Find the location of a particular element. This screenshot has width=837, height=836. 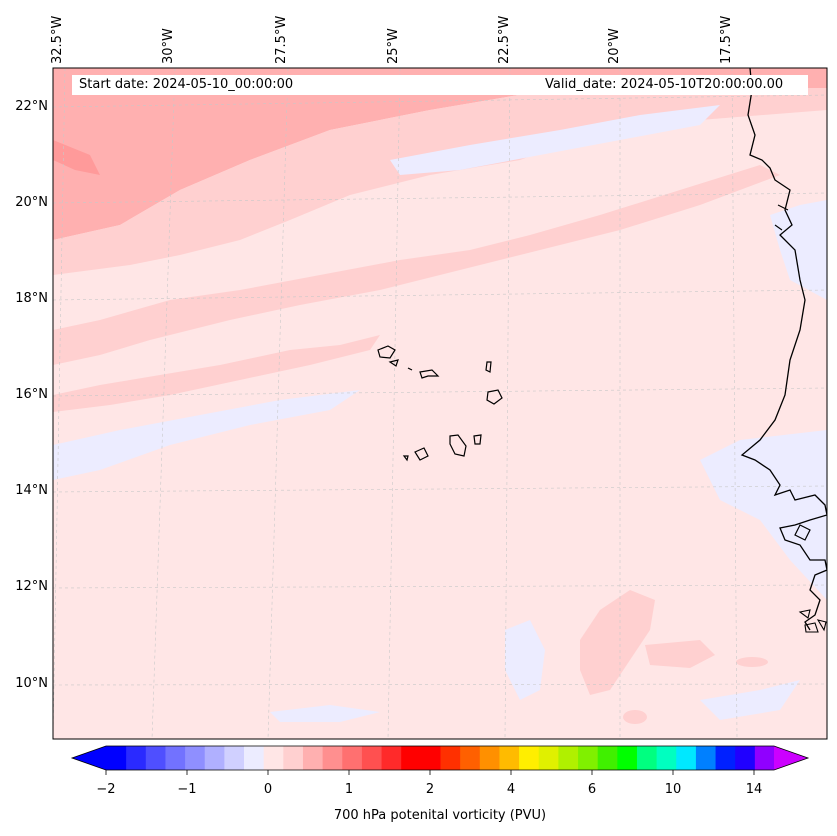

bijagos-islands is located at coordinates (812, 621).